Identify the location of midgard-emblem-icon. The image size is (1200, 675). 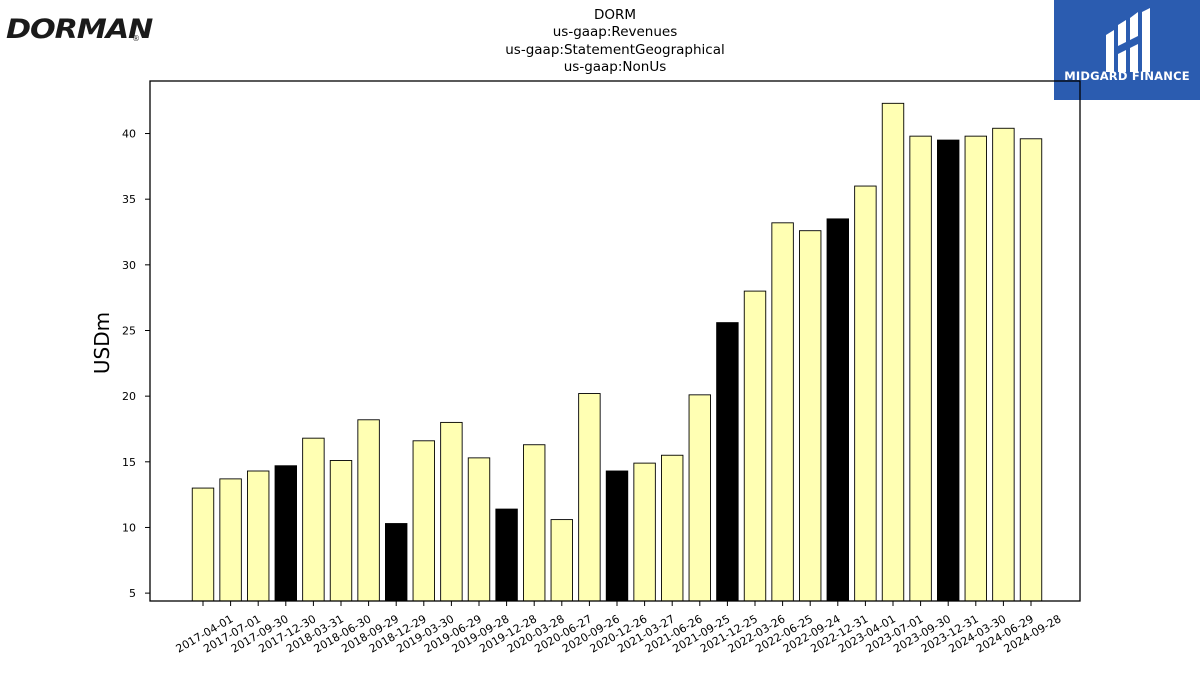
(1128, 40).